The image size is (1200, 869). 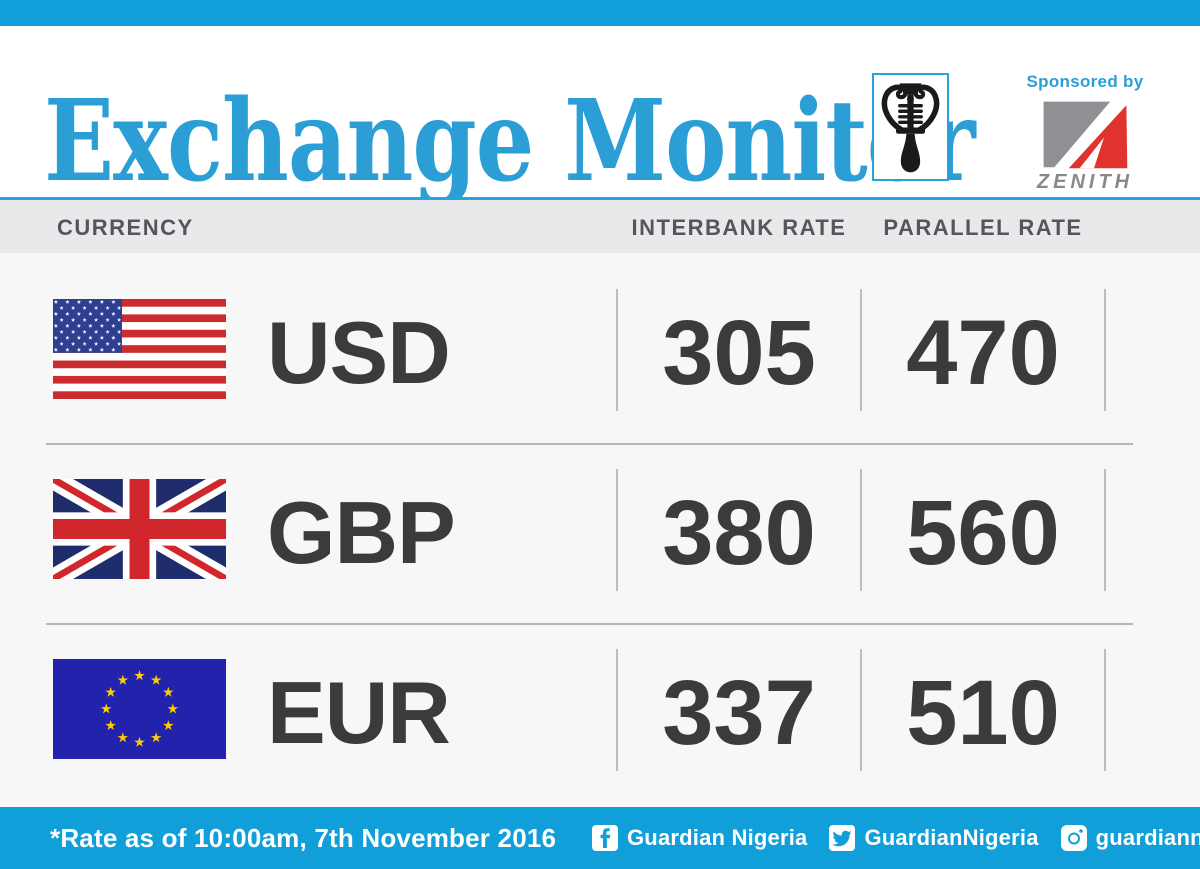 What do you see at coordinates (1073, 838) in the screenshot?
I see `instagram-icon` at bounding box center [1073, 838].